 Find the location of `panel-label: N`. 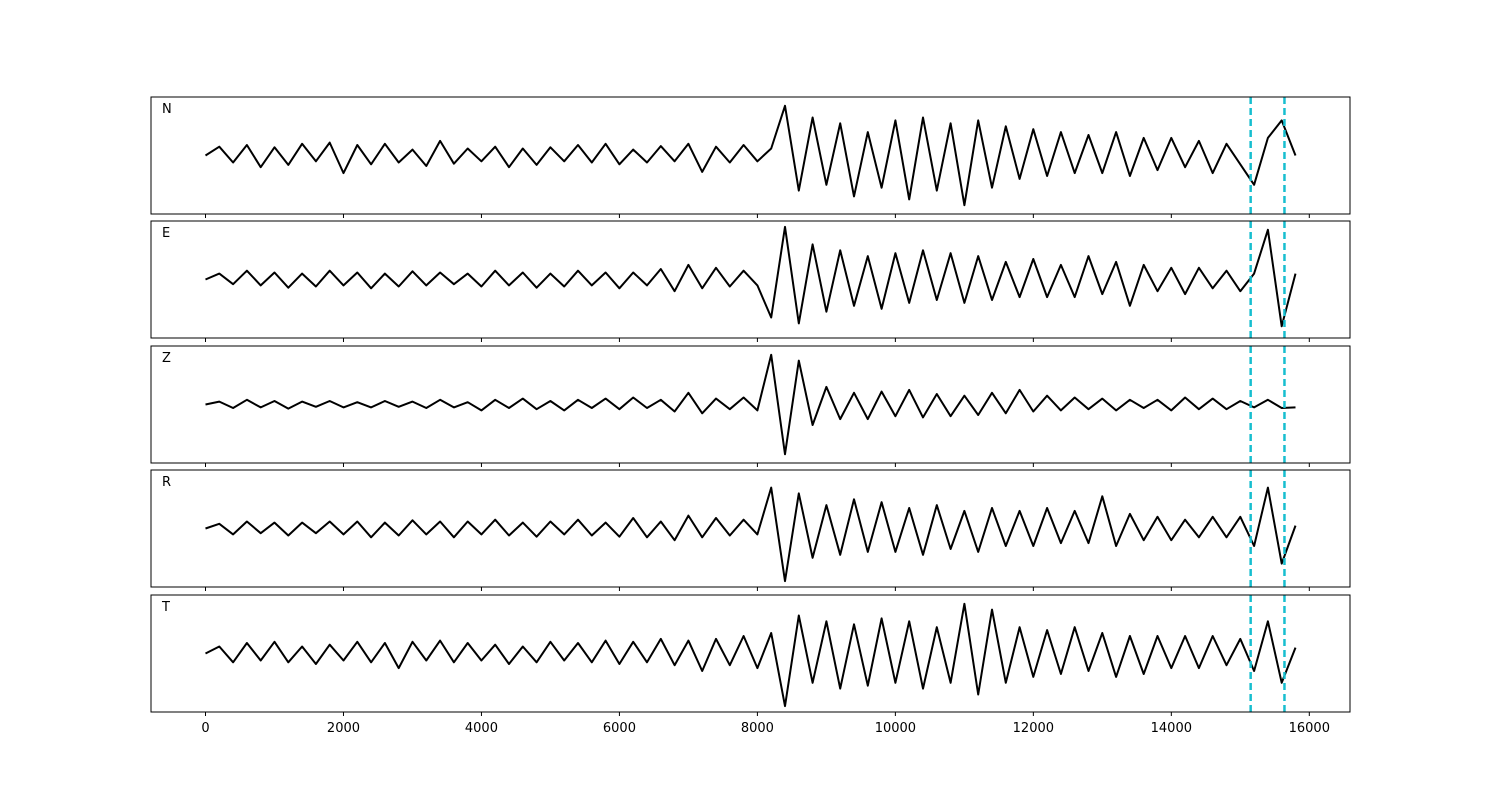

panel-label: N is located at coordinates (167, 109).